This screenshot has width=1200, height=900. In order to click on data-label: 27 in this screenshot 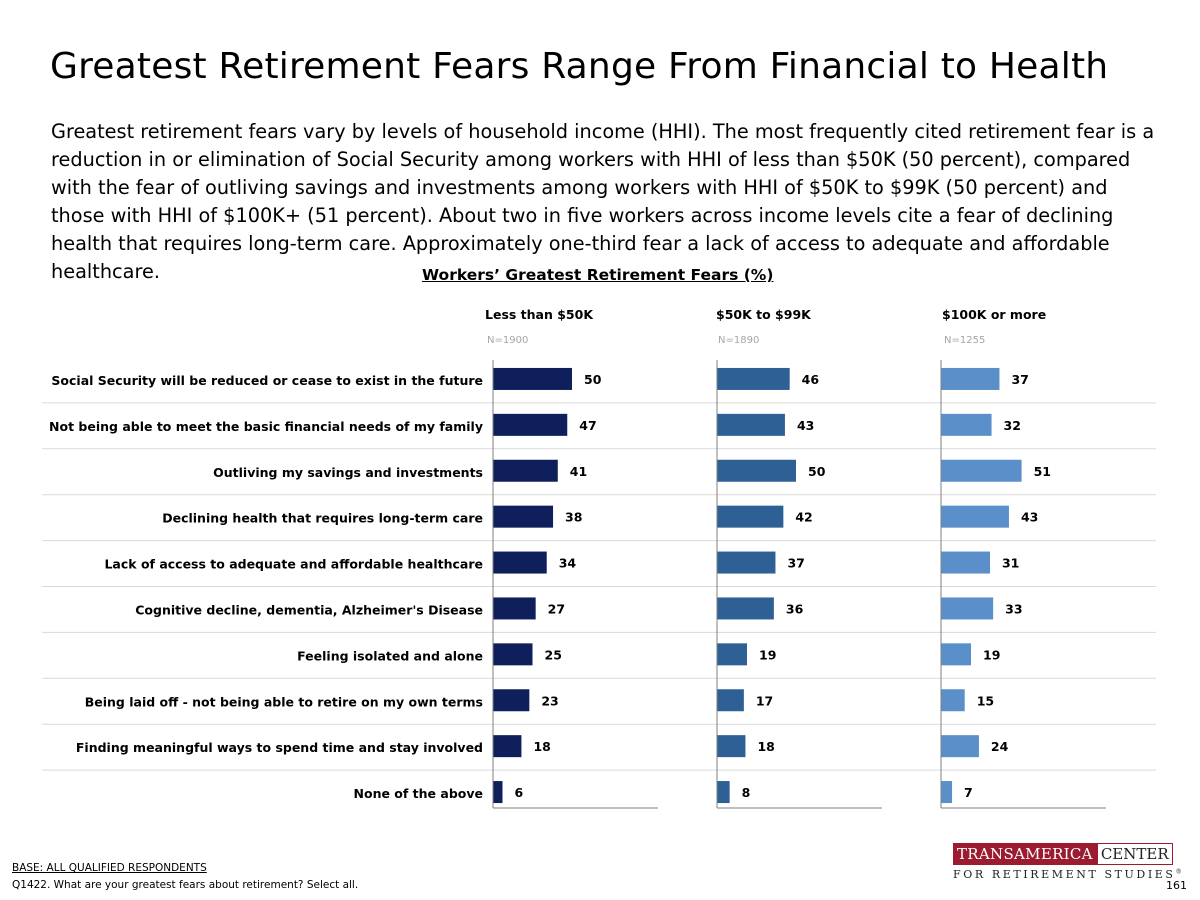, I will do `click(556, 608)`.